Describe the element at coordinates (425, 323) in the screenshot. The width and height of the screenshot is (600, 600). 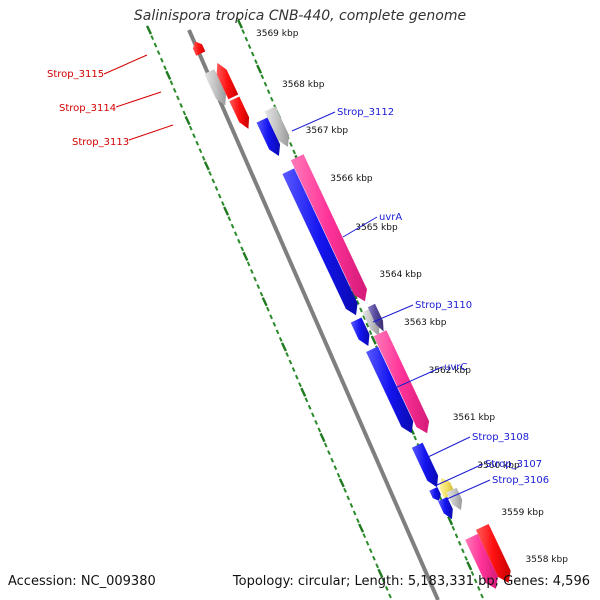
I see `kbp-tick-label: 3563 kbp` at that location.